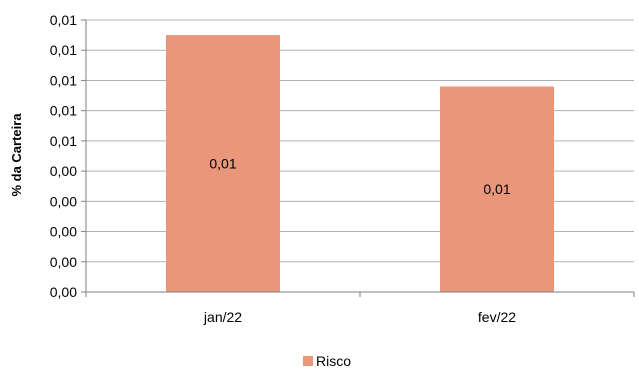 The width and height of the screenshot is (639, 370). Describe the element at coordinates (497, 317) in the screenshot. I see `x-tick-label: fev/22` at that location.